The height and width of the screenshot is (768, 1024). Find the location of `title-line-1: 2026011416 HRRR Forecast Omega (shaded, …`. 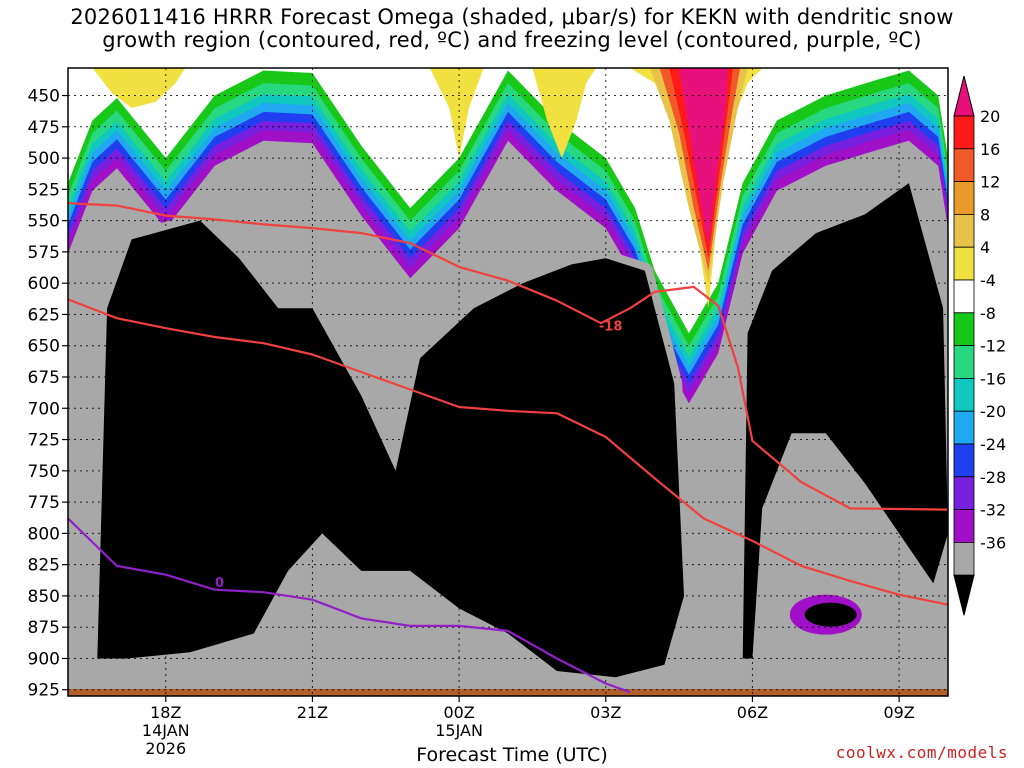

title-line-1: 2026011416 HRRR Forecast Omega (shaded, … is located at coordinates (512, 17).